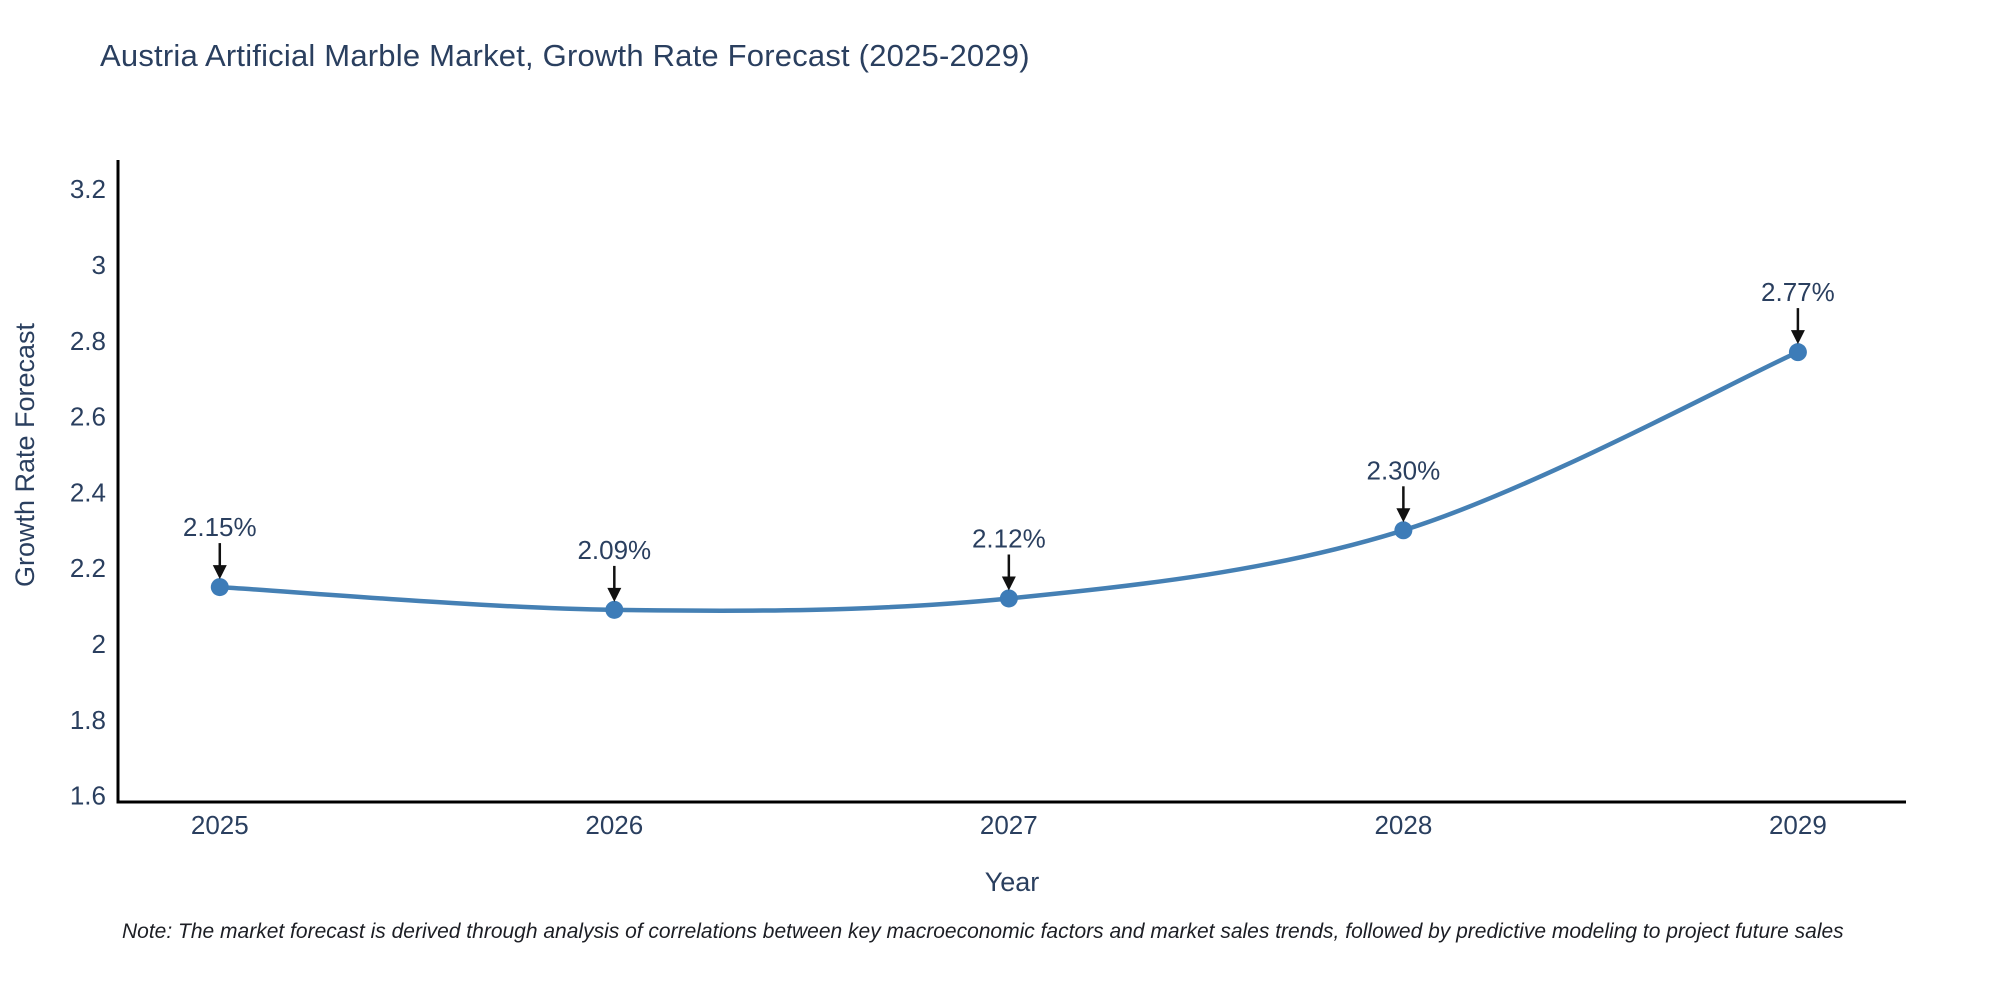  Describe the element at coordinates (88, 417) in the screenshot. I see `y-tick-label: 2.6` at that location.